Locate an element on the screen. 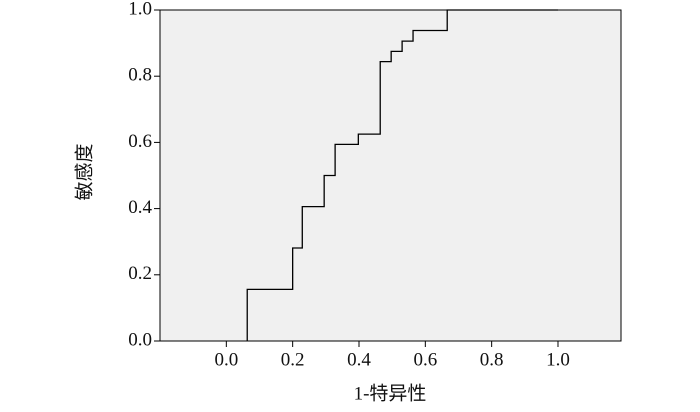 This screenshot has height=412, width=700. x-tick-label: 1.0 is located at coordinates (558, 359).